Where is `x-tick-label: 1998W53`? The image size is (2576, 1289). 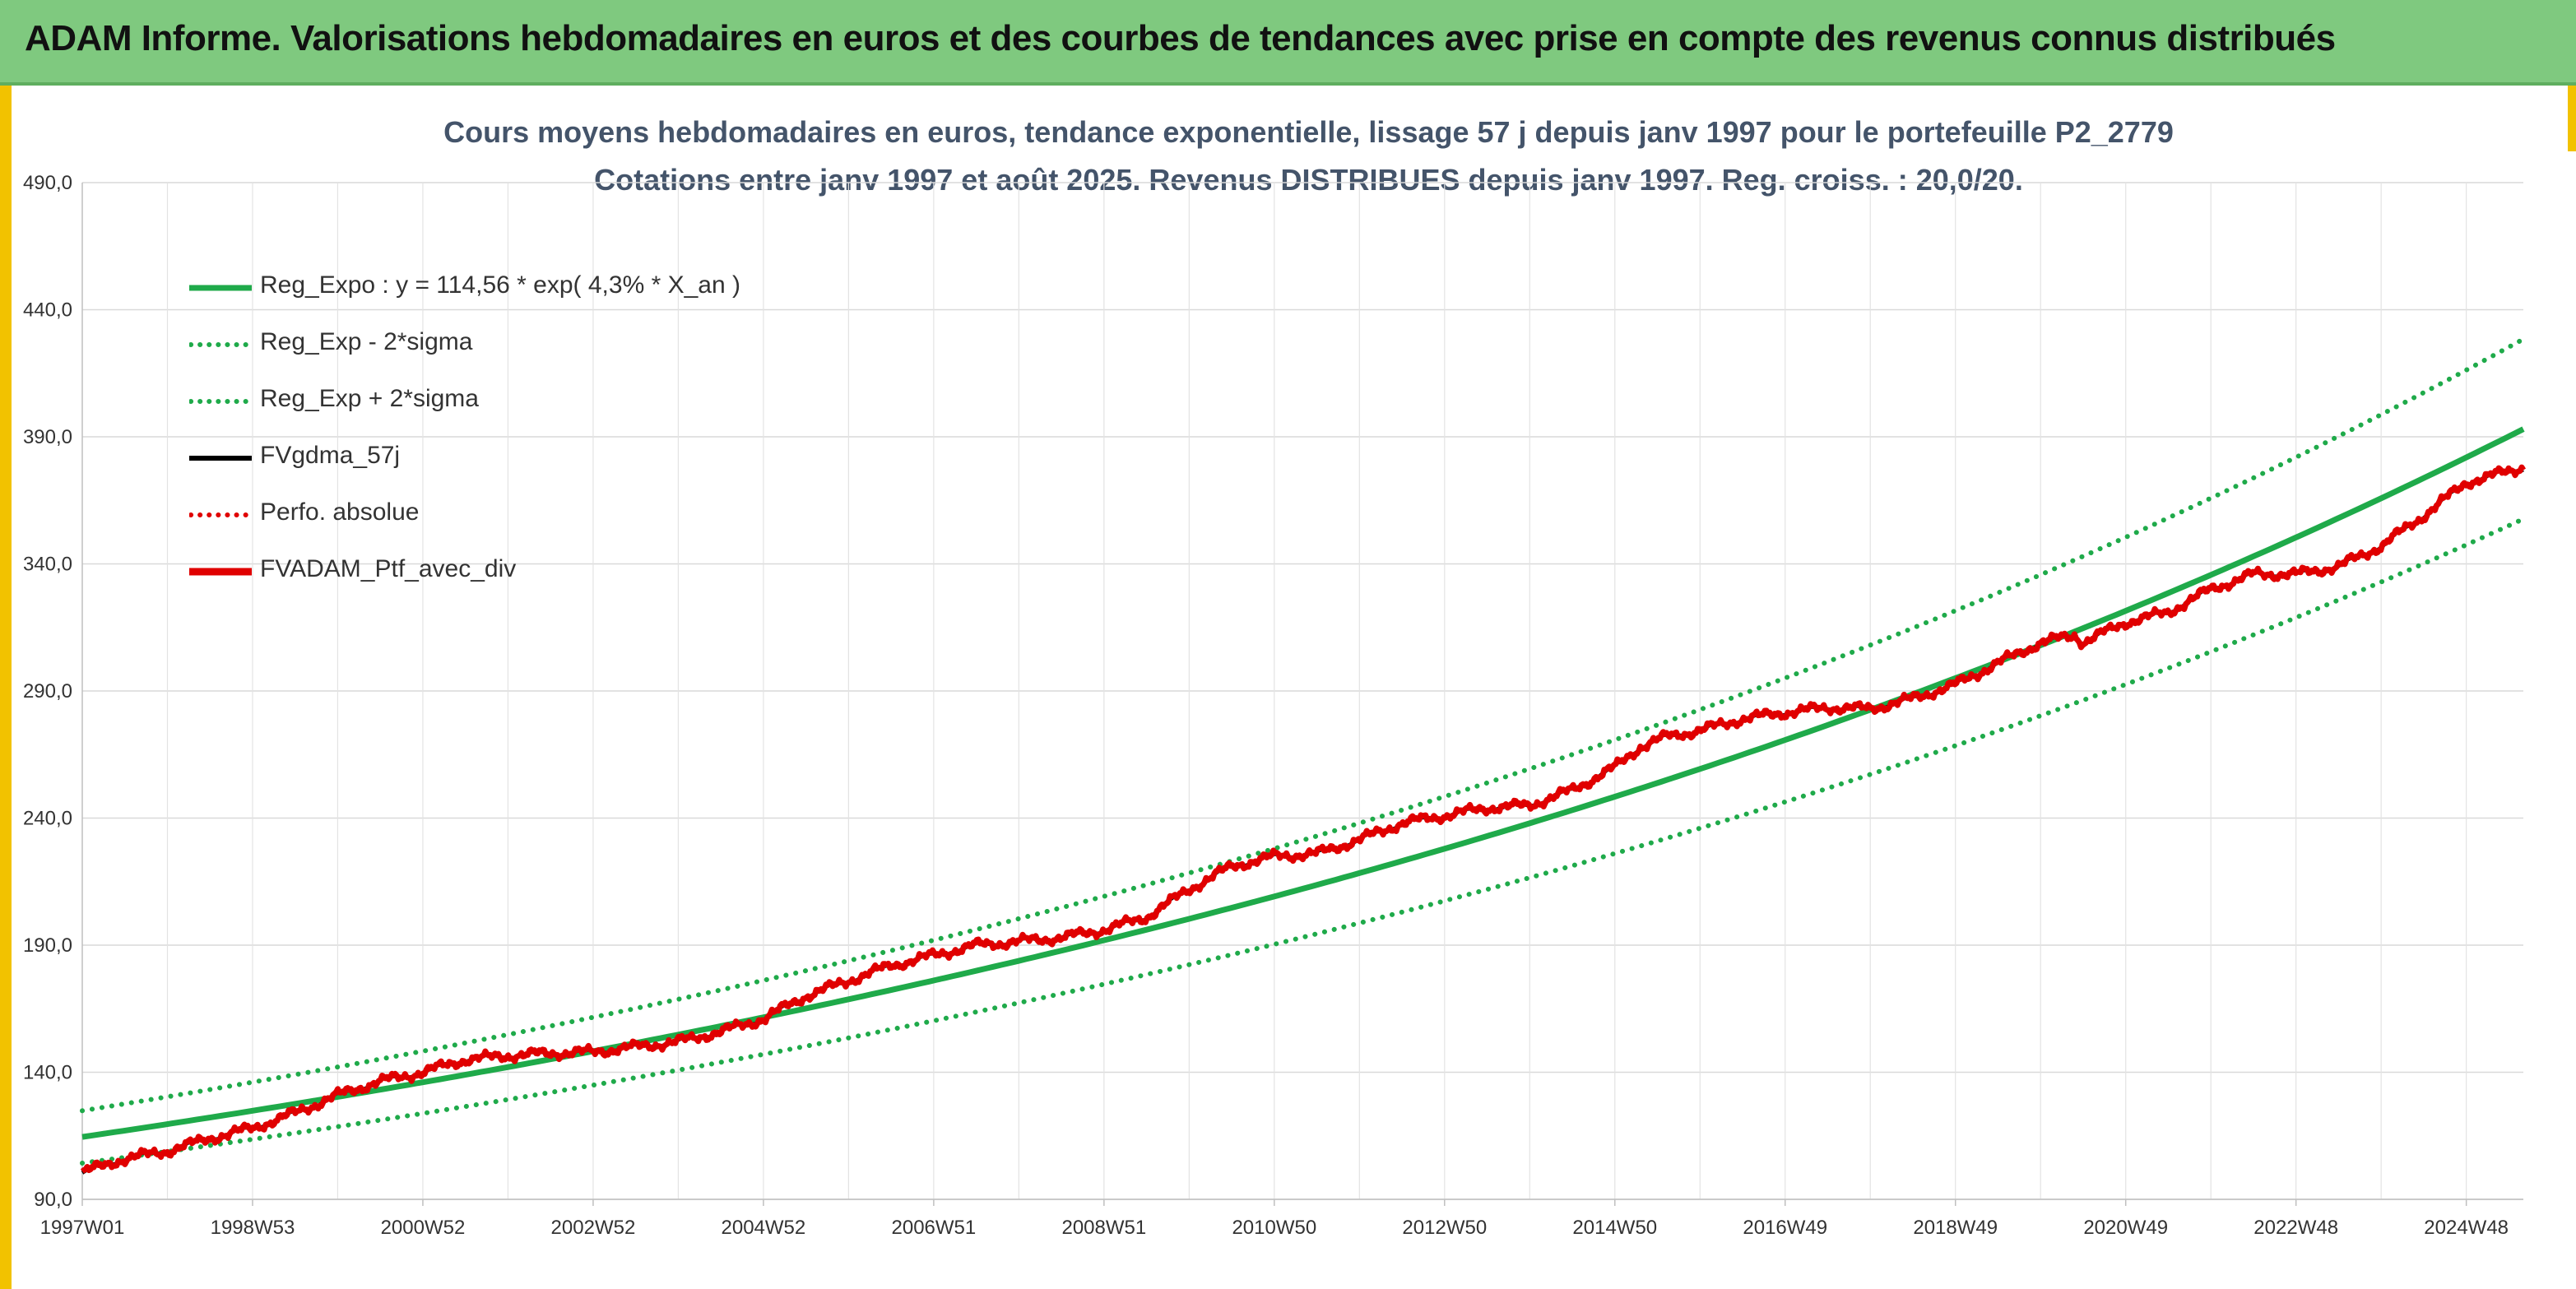
x-tick-label: 1998W53 is located at coordinates (253, 1228).